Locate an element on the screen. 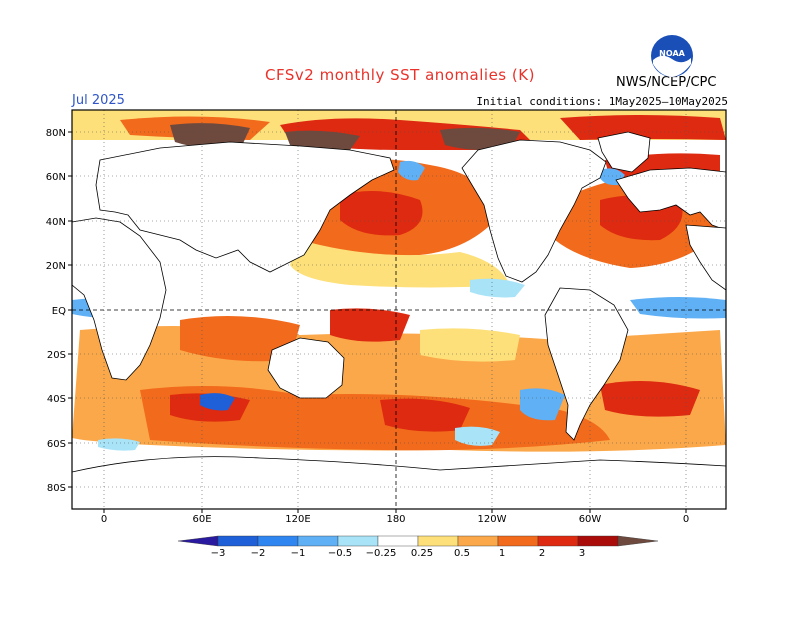 The height and width of the screenshot is (618, 800). noaa-logo: NOAA is located at coordinates (672, 56).